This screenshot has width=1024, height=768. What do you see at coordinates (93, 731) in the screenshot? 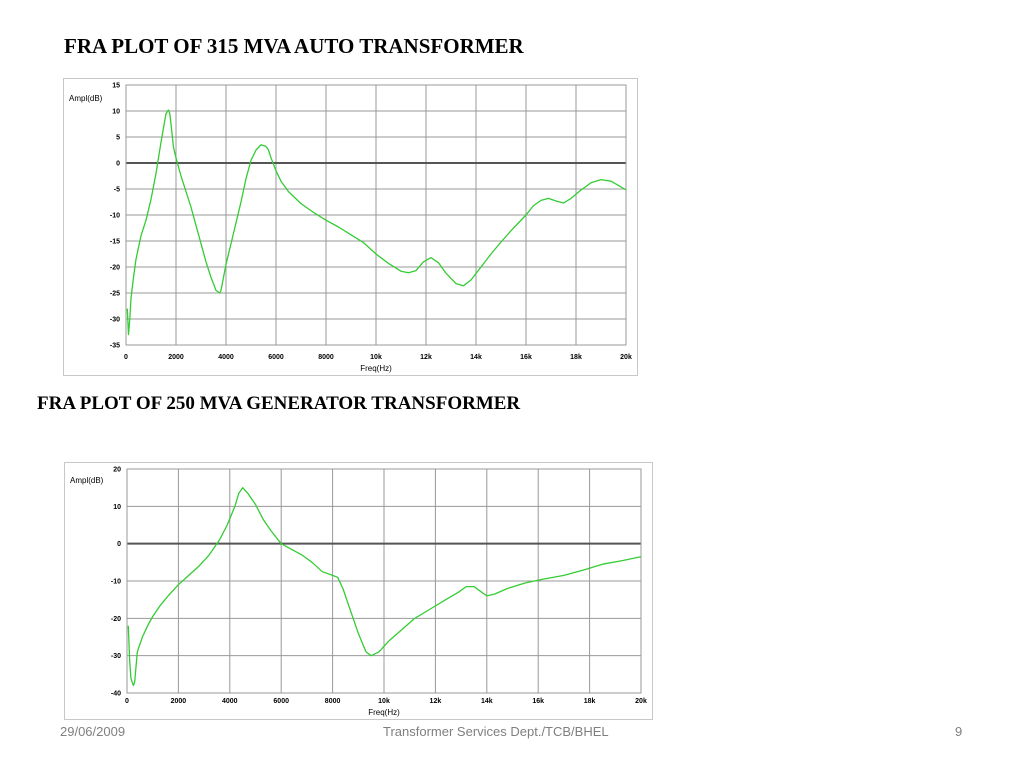
I see `footer-date: 29/06/2009` at bounding box center [93, 731].